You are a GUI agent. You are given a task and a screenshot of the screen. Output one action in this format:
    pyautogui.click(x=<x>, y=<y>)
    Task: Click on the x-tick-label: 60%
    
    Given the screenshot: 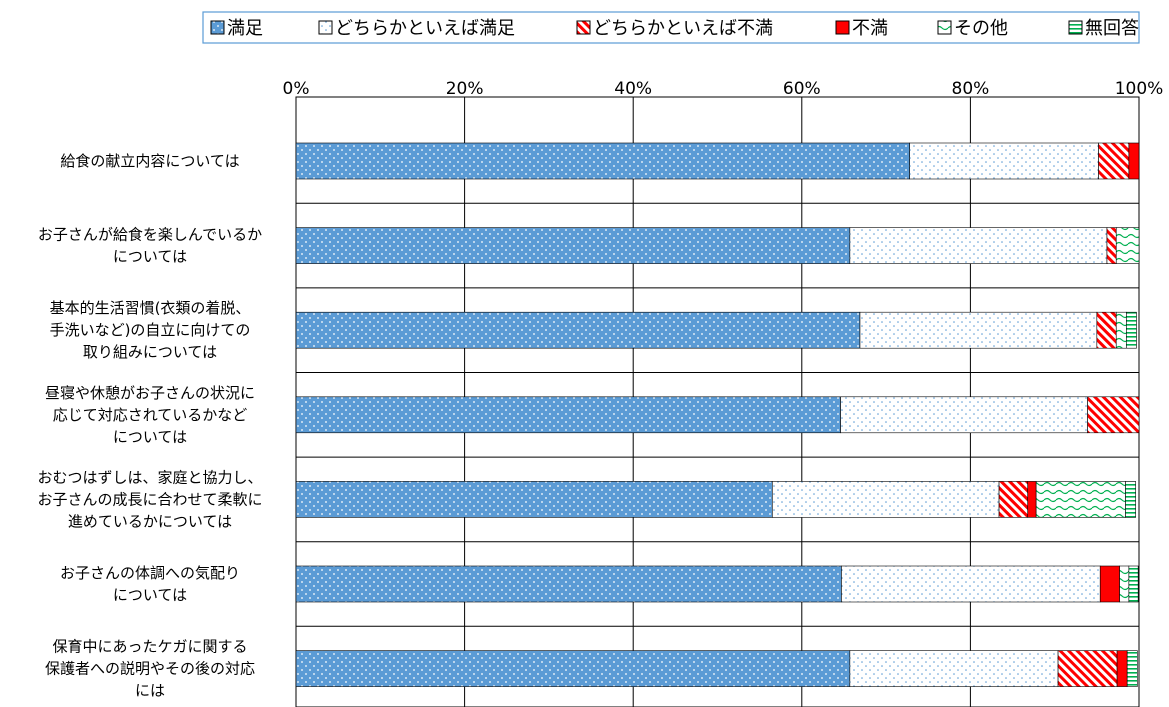 What is the action you would take?
    pyautogui.click(x=802, y=89)
    